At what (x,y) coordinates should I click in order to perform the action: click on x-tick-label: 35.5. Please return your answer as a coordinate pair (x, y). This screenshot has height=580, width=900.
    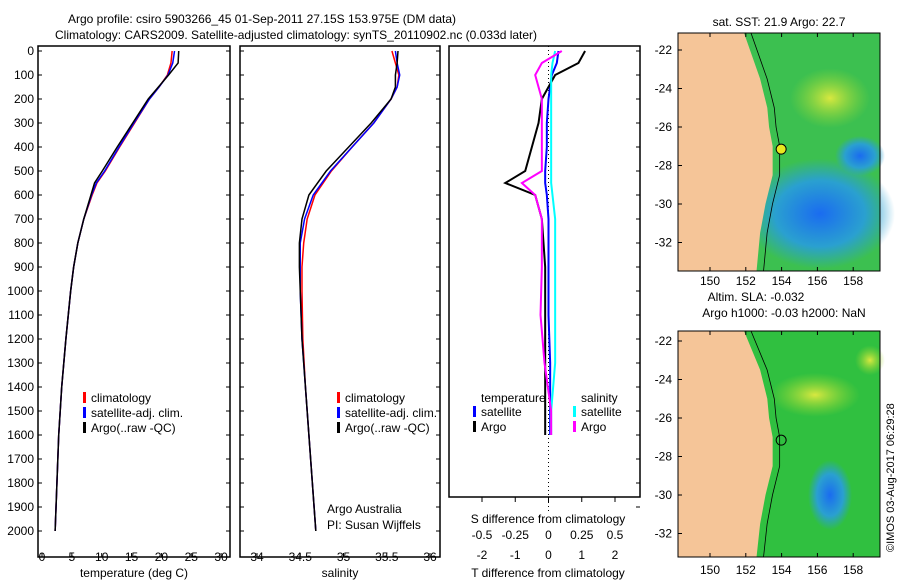
    Looking at the image, I should click on (387, 557).